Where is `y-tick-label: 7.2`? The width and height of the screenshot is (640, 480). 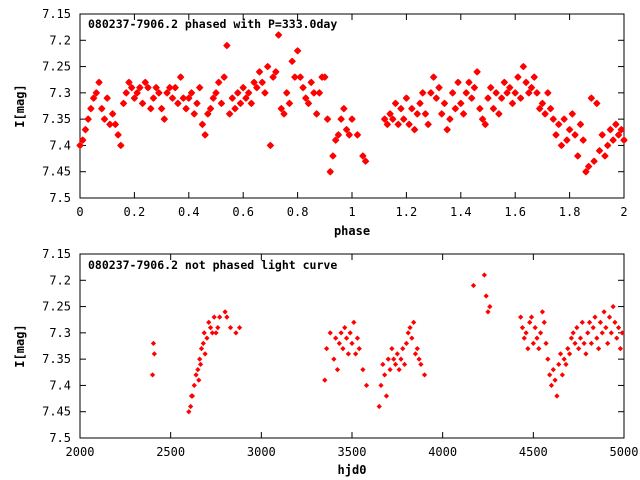
y-tick-label: 7.2 is located at coordinates (60, 40).